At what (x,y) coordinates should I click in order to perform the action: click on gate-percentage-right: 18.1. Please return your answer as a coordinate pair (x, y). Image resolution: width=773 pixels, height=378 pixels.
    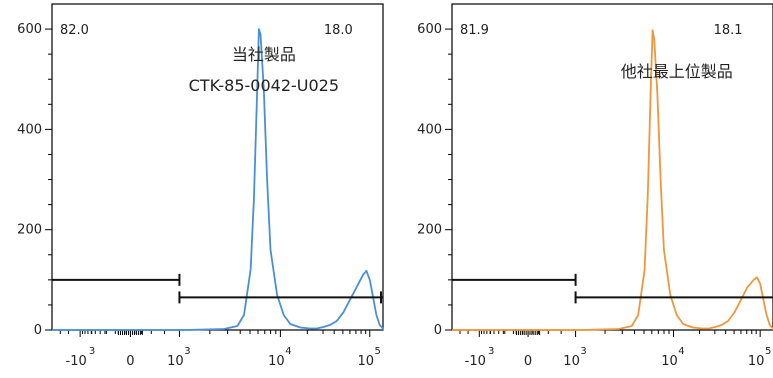
    Looking at the image, I should click on (728, 30).